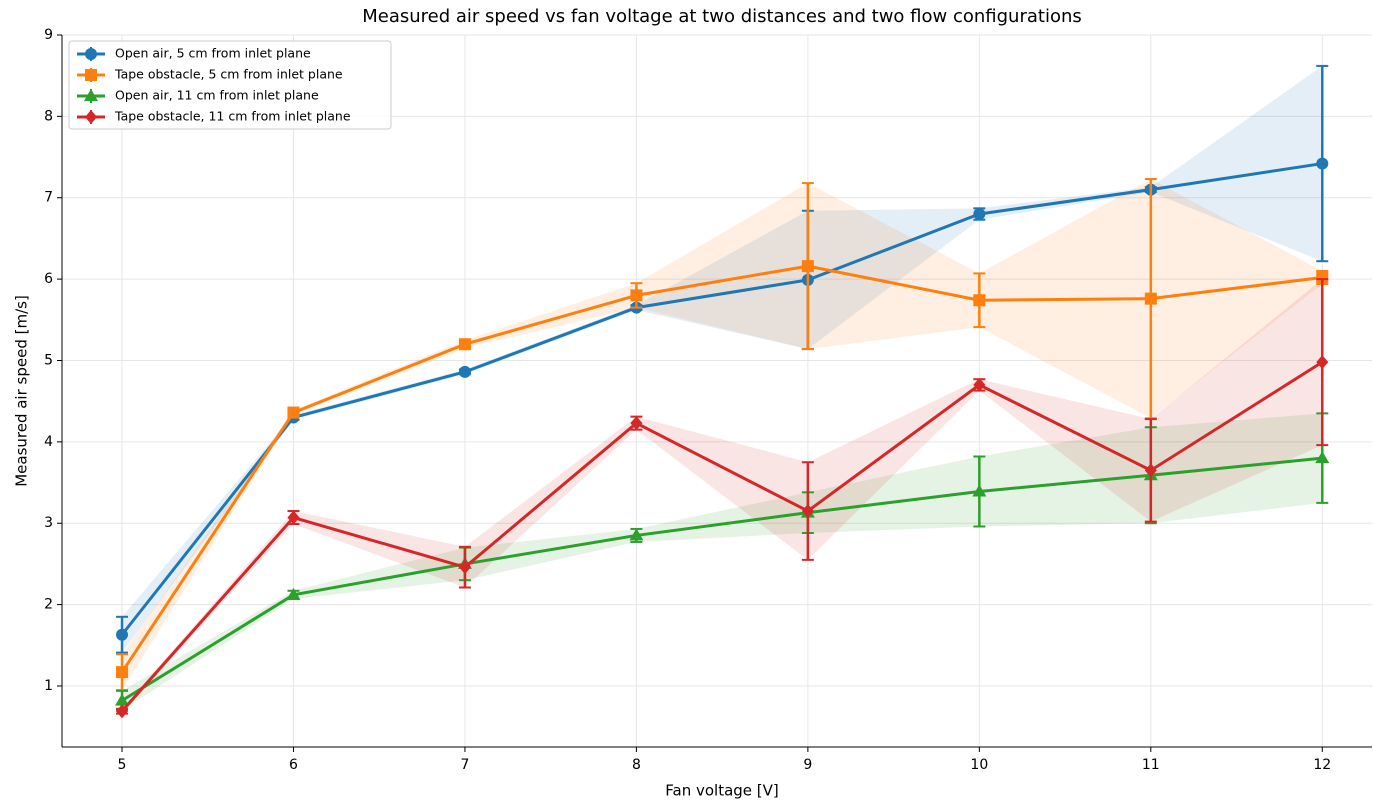 The height and width of the screenshot is (801, 1373). Describe the element at coordinates (232, 116) in the screenshot. I see `legend-label: Tape obstacle, 11 cm from inlet plane` at that location.